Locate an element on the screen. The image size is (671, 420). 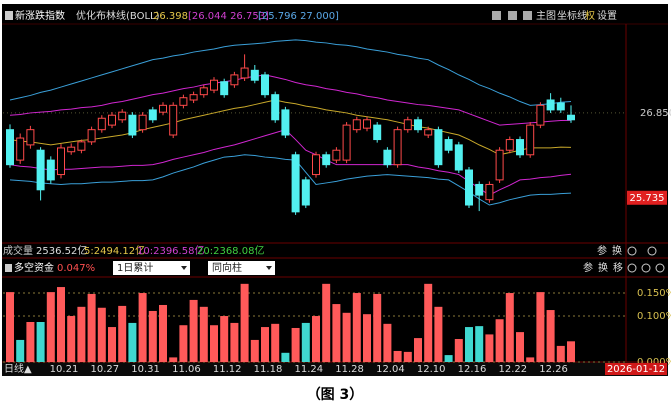
readout: 10:2396.58亿 is located at coordinates (170, 250).